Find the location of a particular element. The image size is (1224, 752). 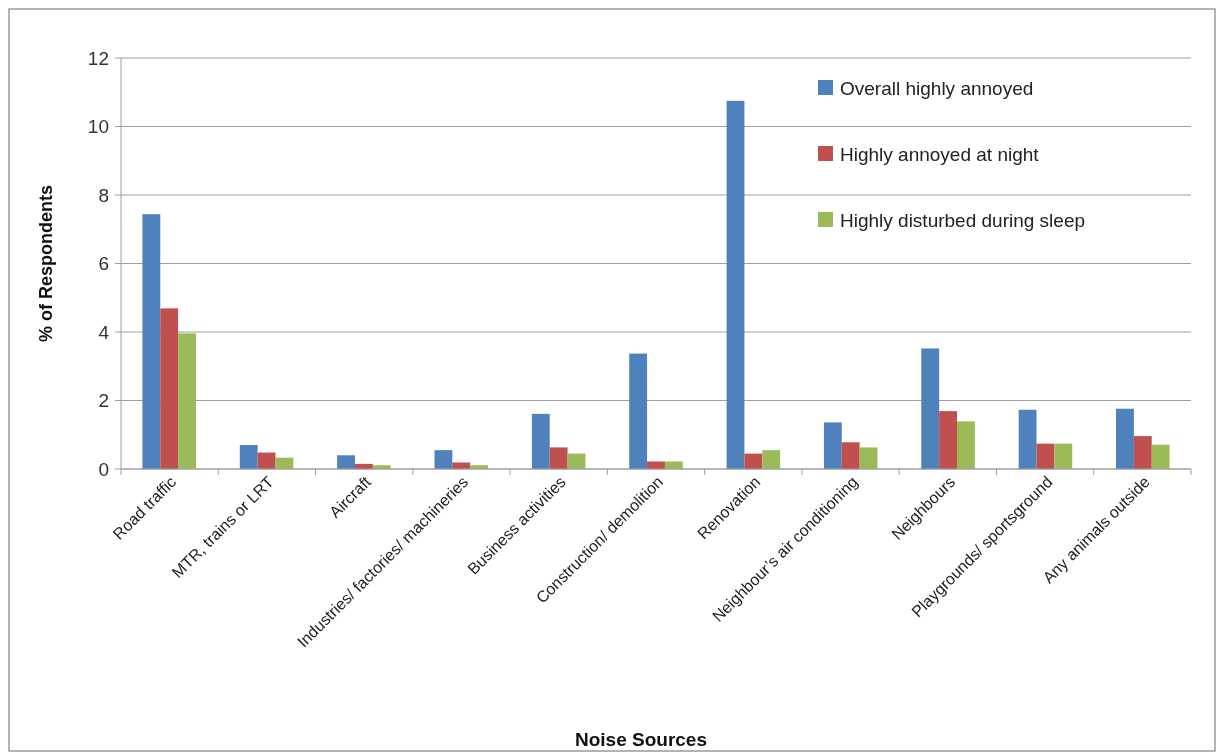

legend-label: Highly disturbed during sleep is located at coordinates (963, 220).